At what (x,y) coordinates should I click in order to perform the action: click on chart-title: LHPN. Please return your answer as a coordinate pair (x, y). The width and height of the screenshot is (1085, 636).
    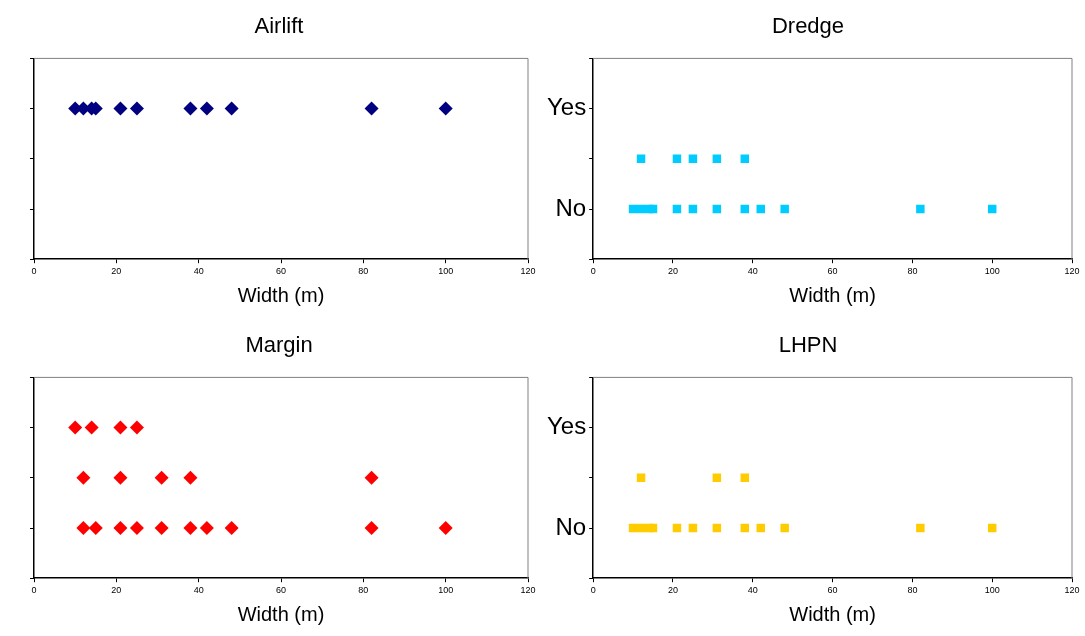
    Looking at the image, I should click on (808, 345).